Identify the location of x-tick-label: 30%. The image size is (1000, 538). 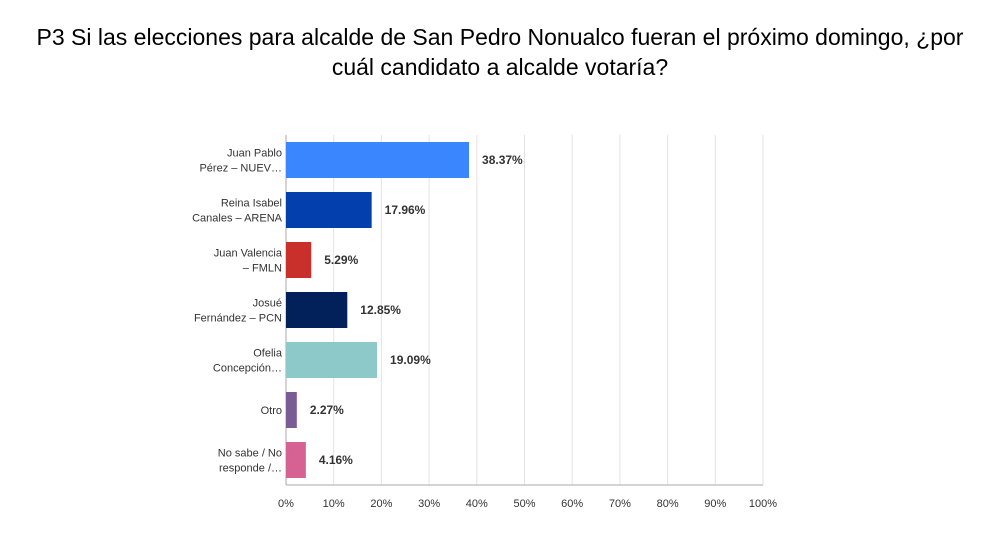
(429, 504).